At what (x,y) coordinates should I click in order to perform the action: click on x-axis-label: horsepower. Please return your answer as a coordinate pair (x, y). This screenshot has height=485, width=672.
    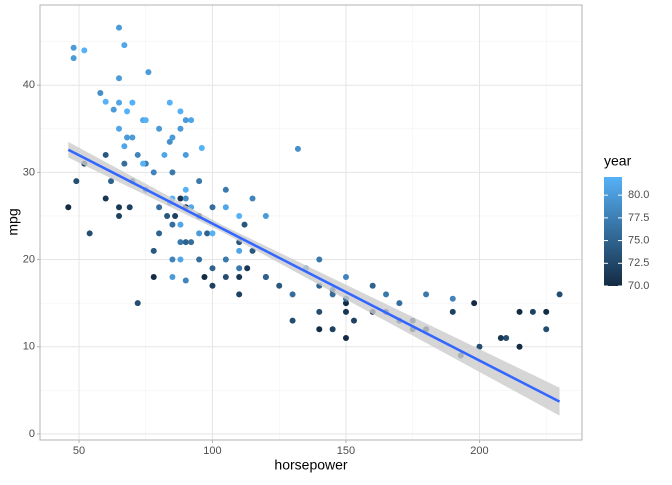
    Looking at the image, I should click on (310, 465).